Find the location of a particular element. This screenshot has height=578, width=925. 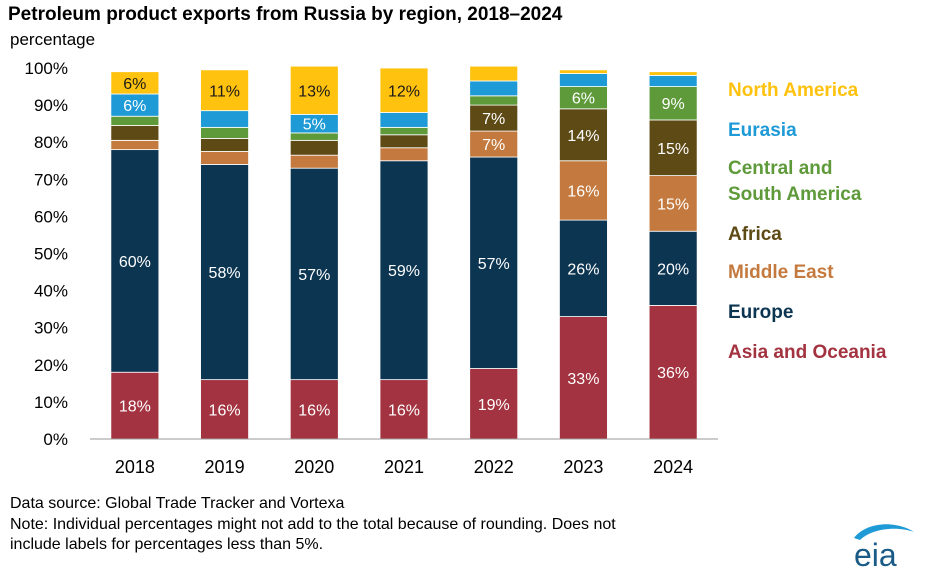

data-label: 36% is located at coordinates (673, 373).